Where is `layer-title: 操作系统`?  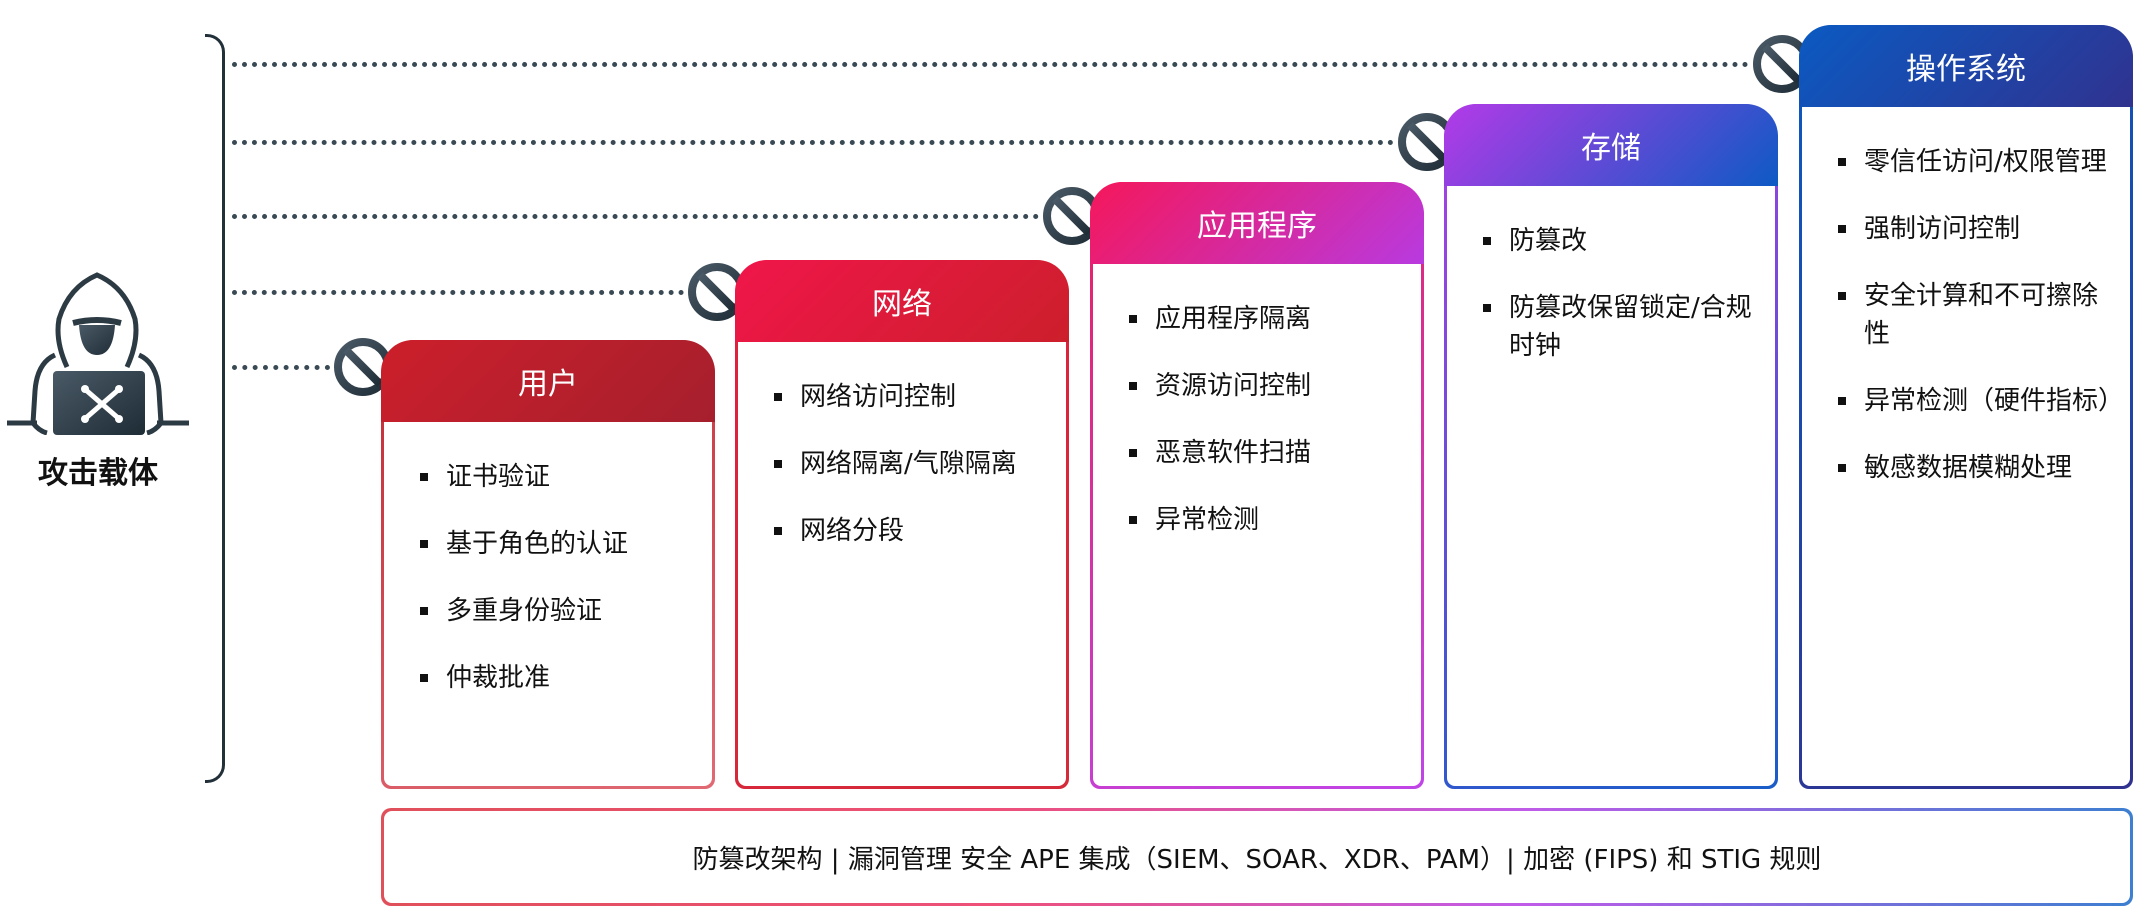
layer-title: 操作系统 is located at coordinates (1966, 66).